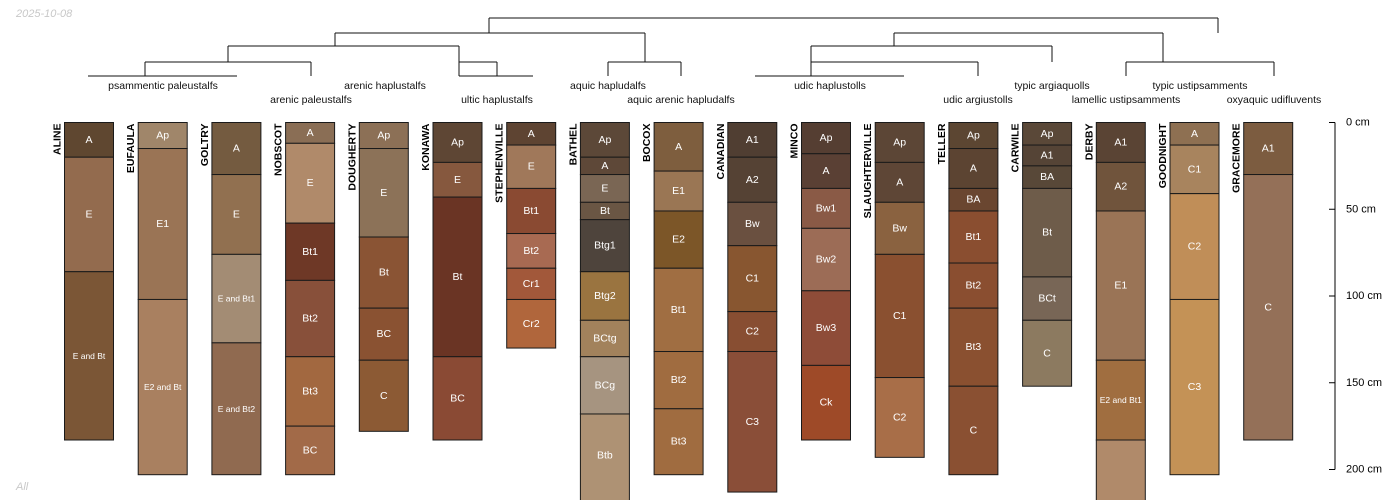 The height and width of the screenshot is (500, 1400). Describe the element at coordinates (205, 145) in the screenshot. I see `profile-name: GOLTRY` at that location.